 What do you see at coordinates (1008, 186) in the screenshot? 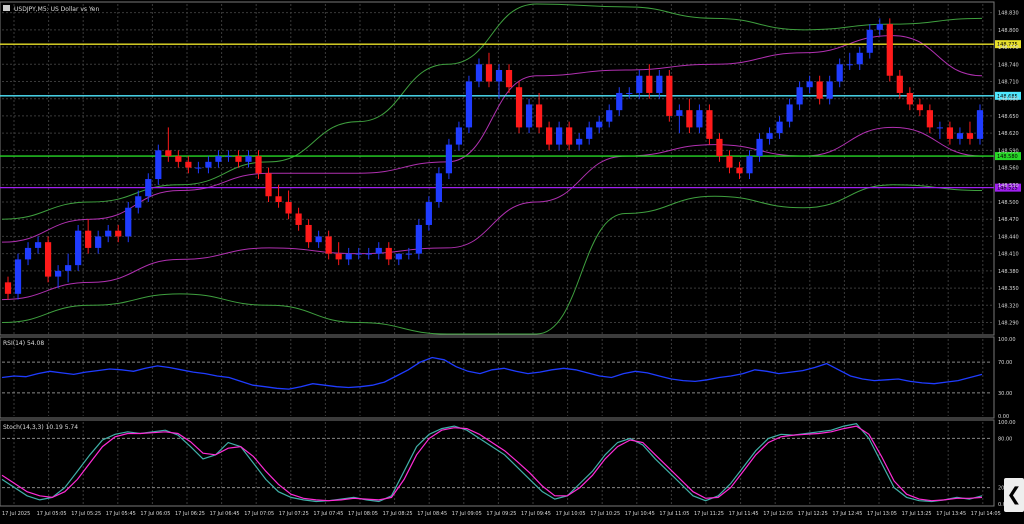
I see `price-tick-label: 148.530` at bounding box center [1008, 186].